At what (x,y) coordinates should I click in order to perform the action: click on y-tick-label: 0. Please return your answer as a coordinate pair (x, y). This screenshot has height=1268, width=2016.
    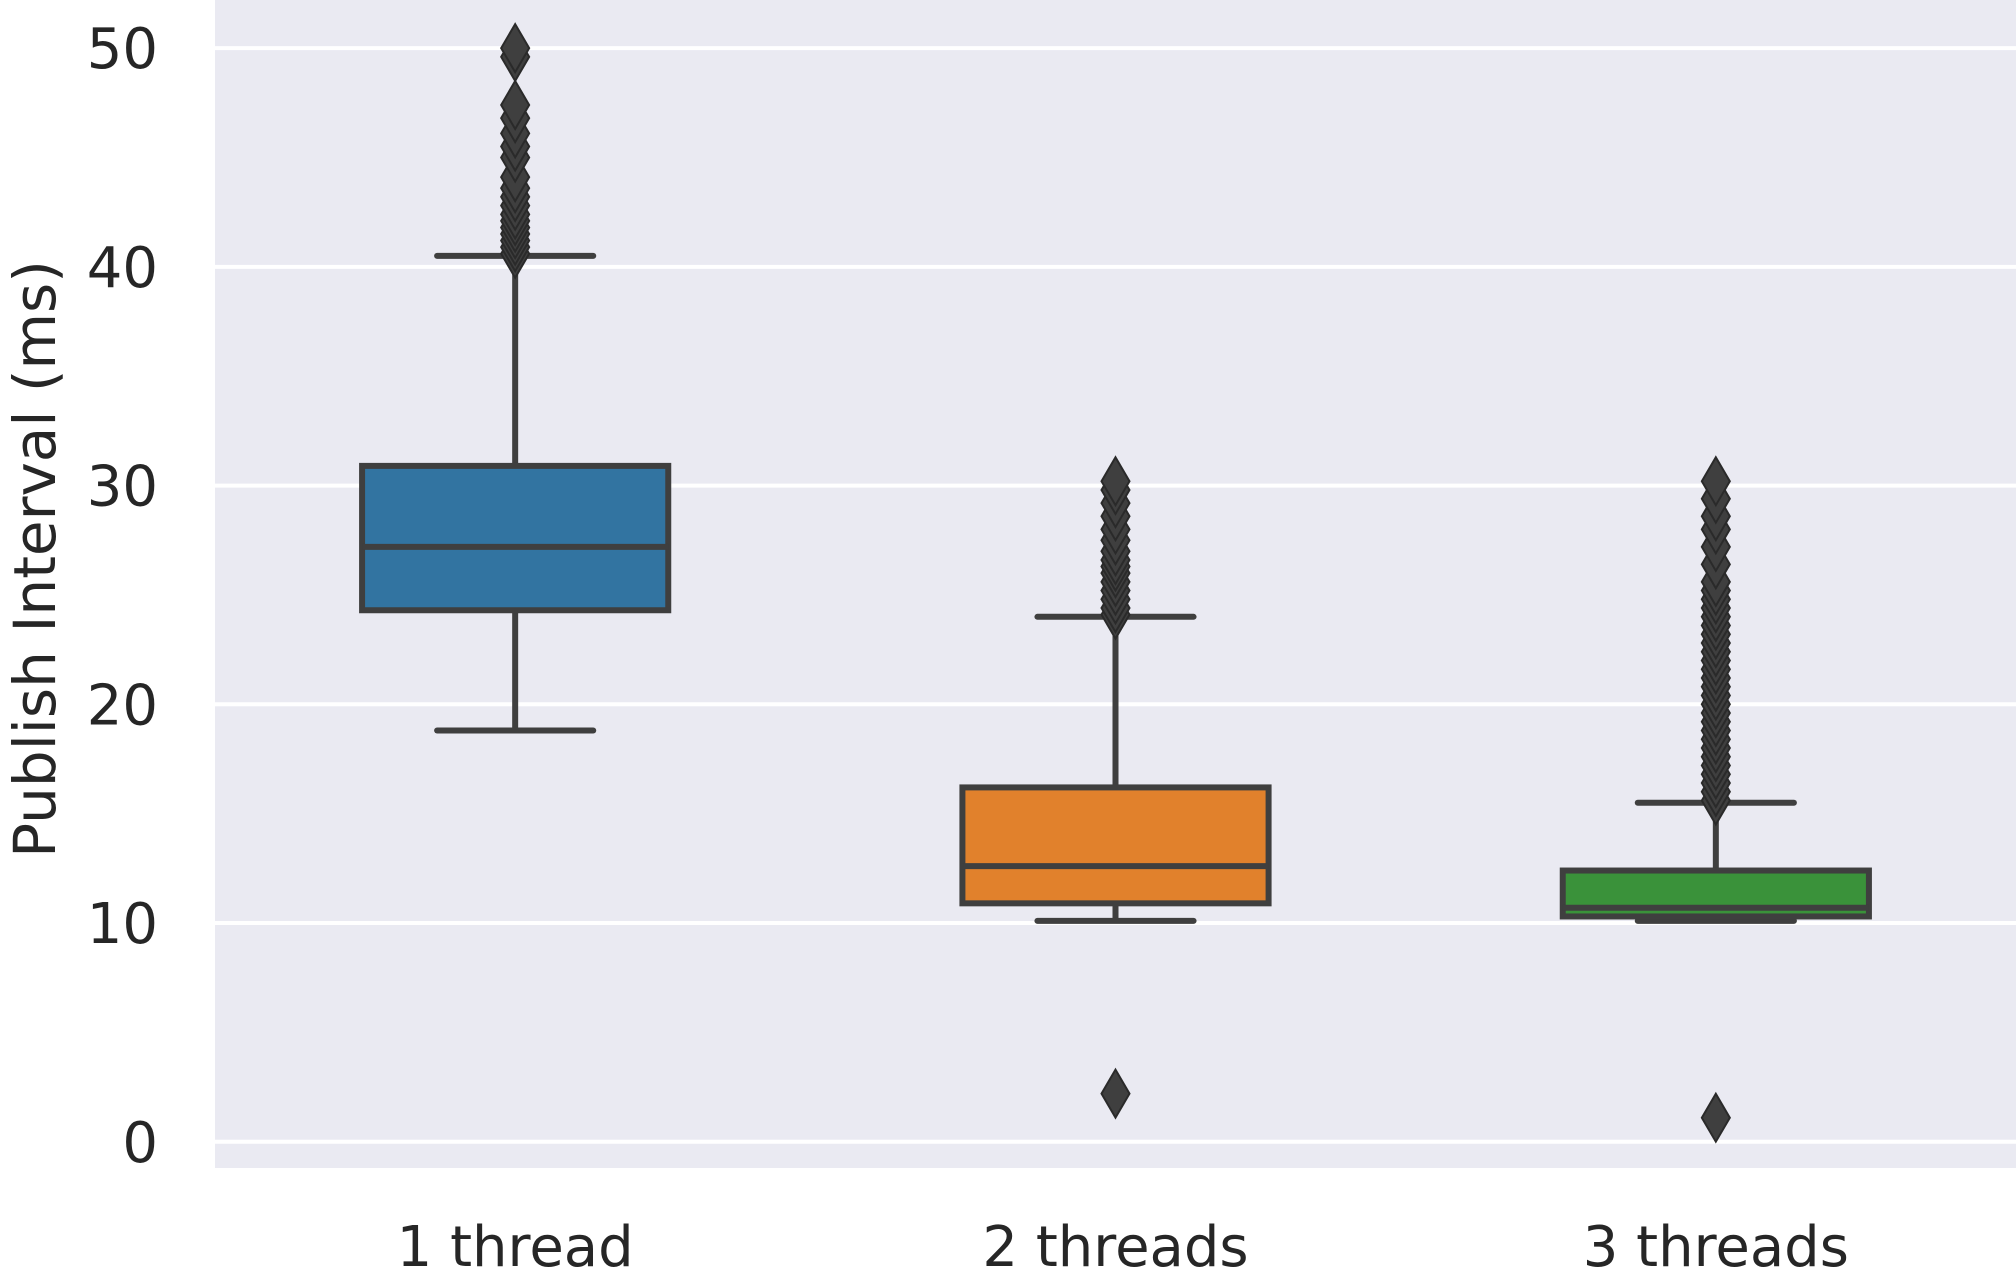
    Looking at the image, I should click on (140, 1143).